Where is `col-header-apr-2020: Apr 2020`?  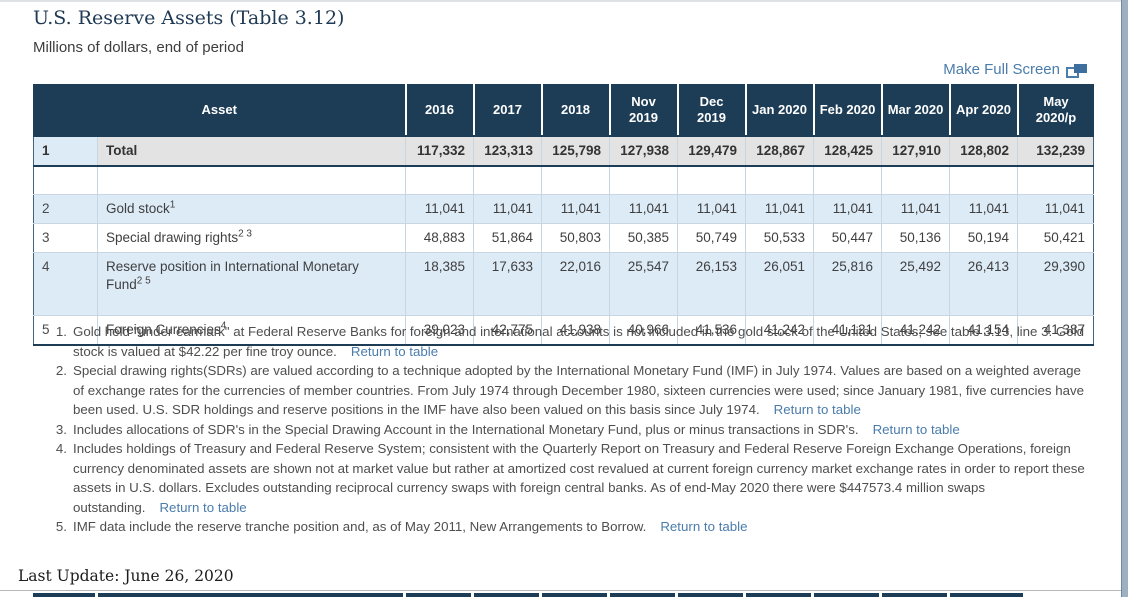 col-header-apr-2020: Apr 2020 is located at coordinates (983, 110).